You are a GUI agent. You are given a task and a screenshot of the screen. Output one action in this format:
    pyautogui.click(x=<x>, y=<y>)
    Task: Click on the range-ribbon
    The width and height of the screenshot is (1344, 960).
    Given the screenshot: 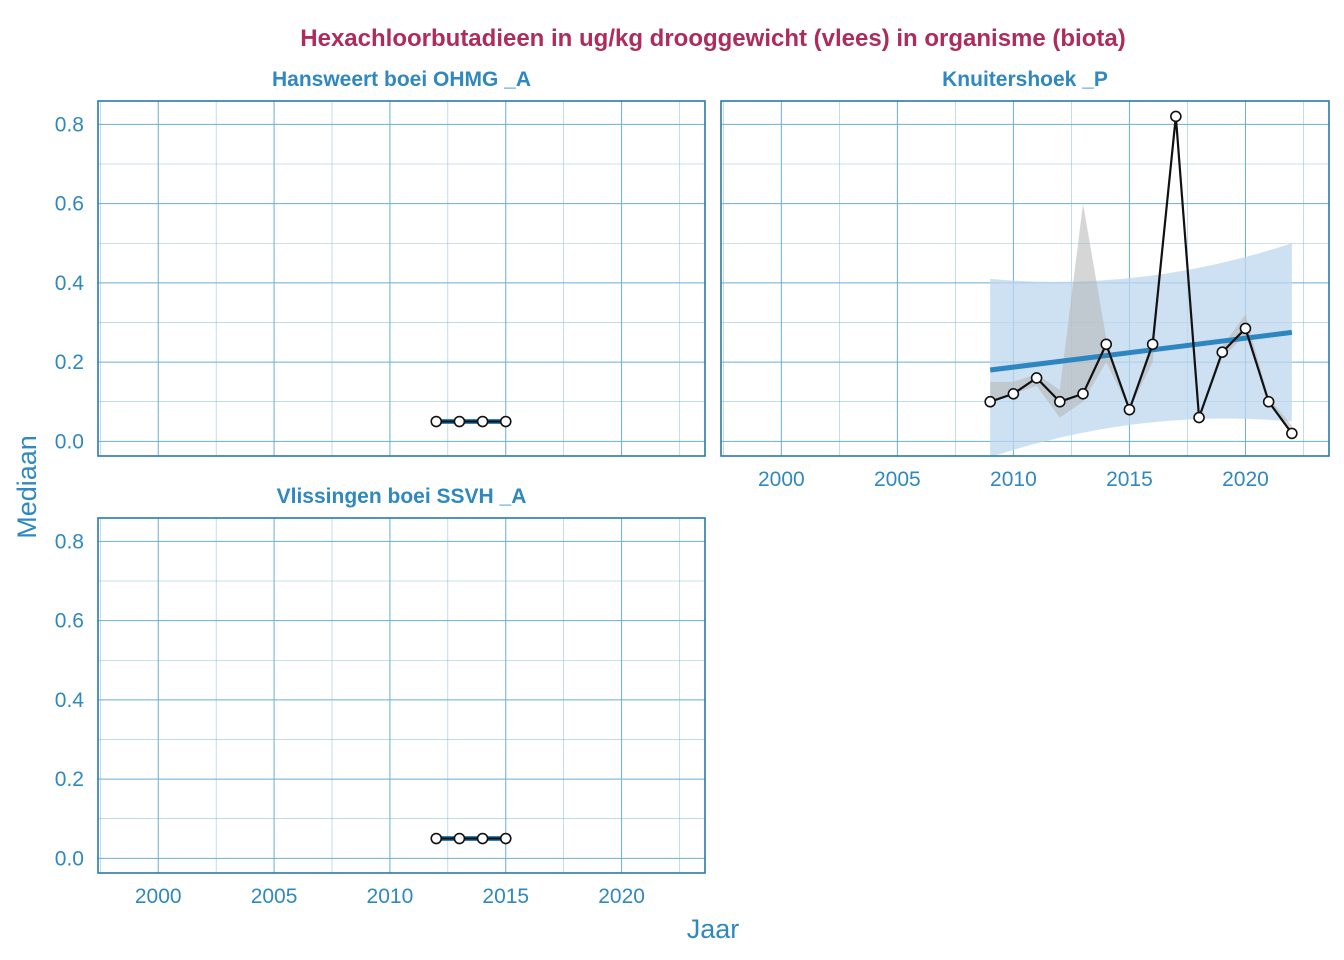 What is the action you would take?
    pyautogui.click(x=1141, y=275)
    